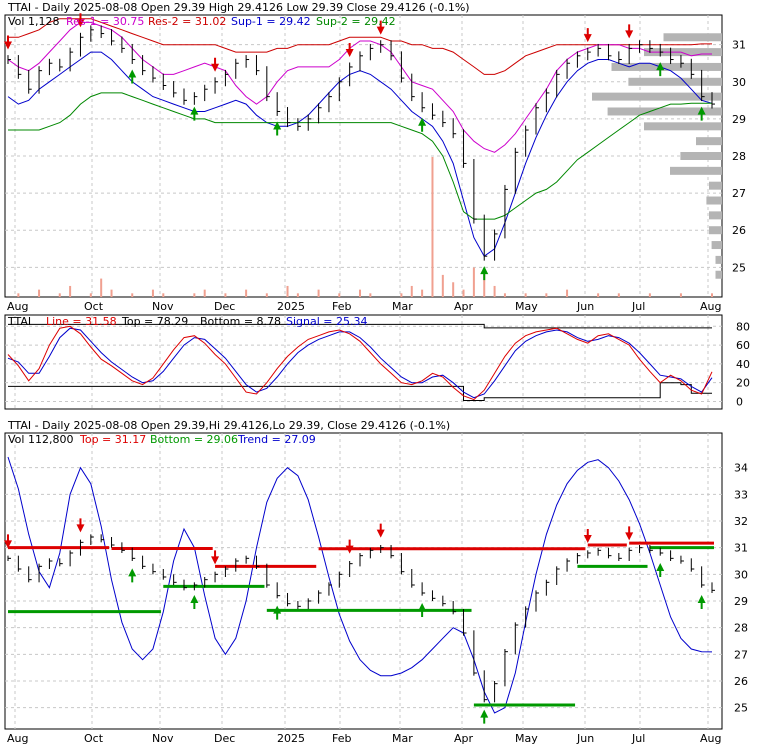 The image size is (780, 749). I want to click on trend-y-tick-label: 31, so click(741, 548).